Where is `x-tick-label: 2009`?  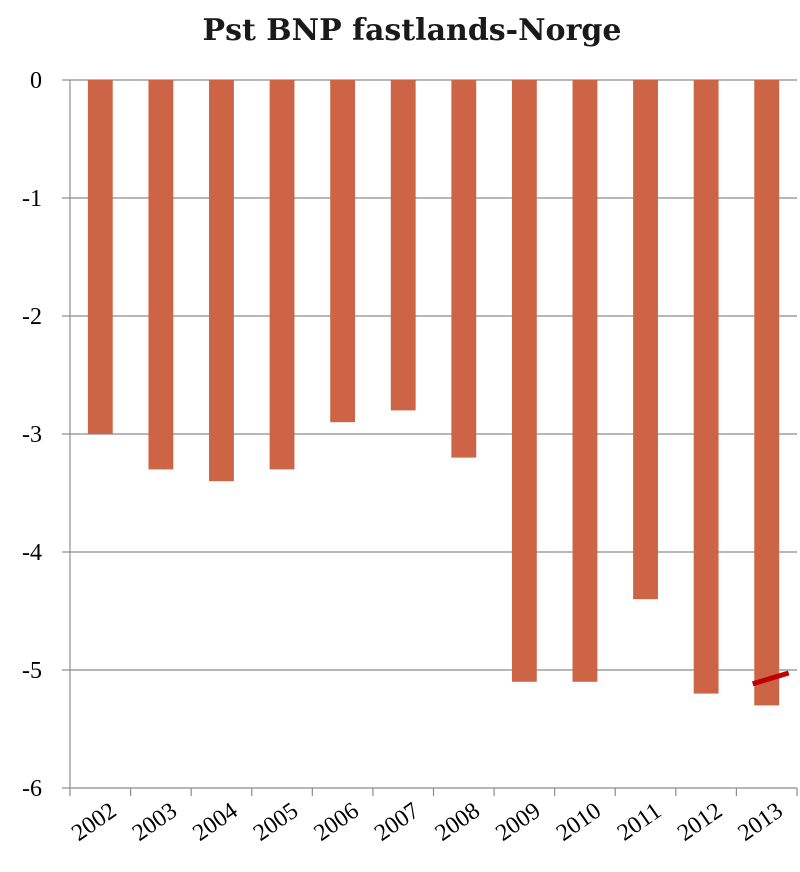
x-tick-label: 2009 is located at coordinates (518, 822).